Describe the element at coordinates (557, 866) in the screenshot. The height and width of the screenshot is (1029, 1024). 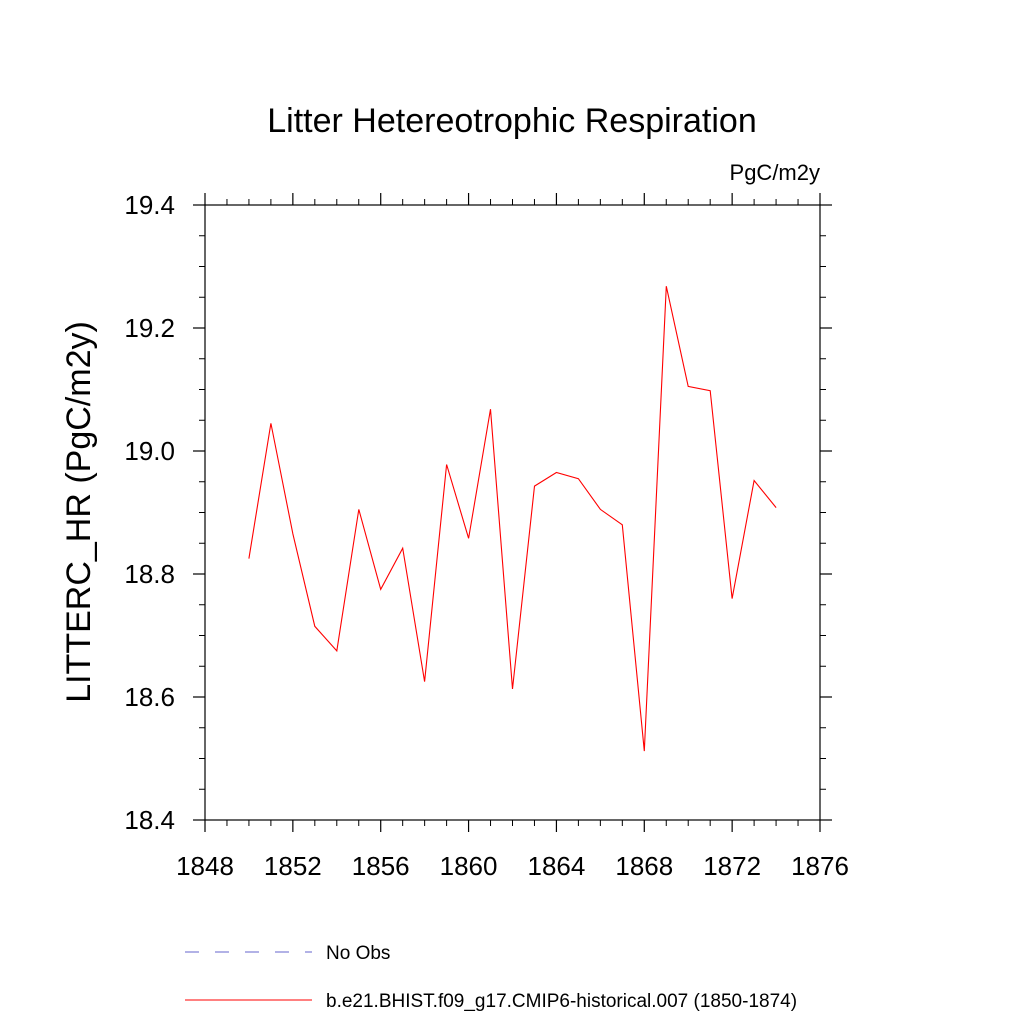
I see `x-tick-label: 1864` at that location.